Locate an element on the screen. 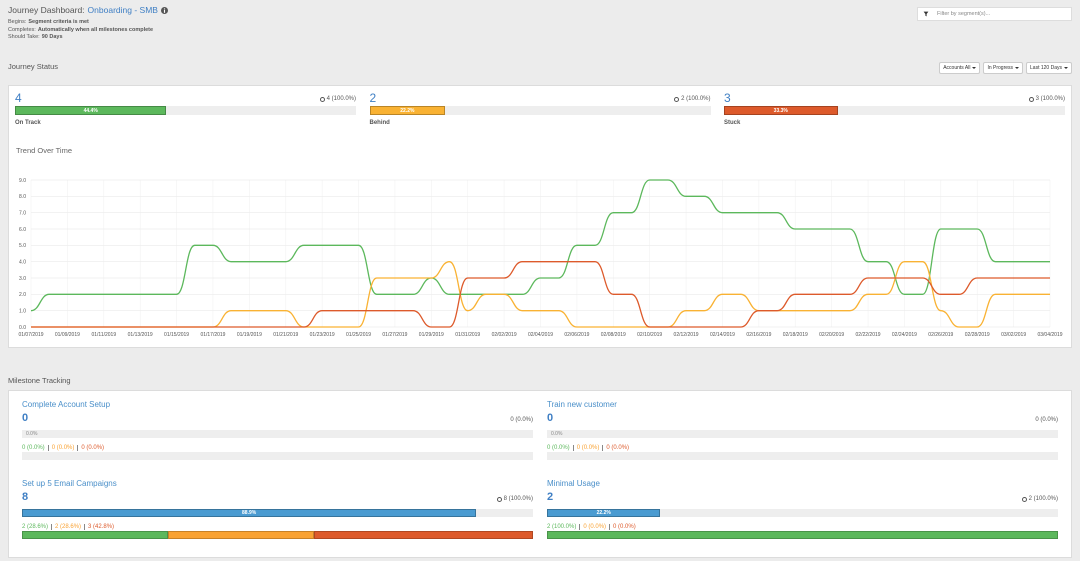 The width and height of the screenshot is (1080, 561). x-tick-label: 01/31/2019 is located at coordinates (467, 335).